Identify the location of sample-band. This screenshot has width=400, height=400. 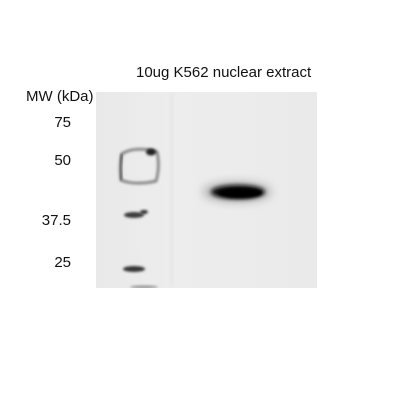
(237, 192).